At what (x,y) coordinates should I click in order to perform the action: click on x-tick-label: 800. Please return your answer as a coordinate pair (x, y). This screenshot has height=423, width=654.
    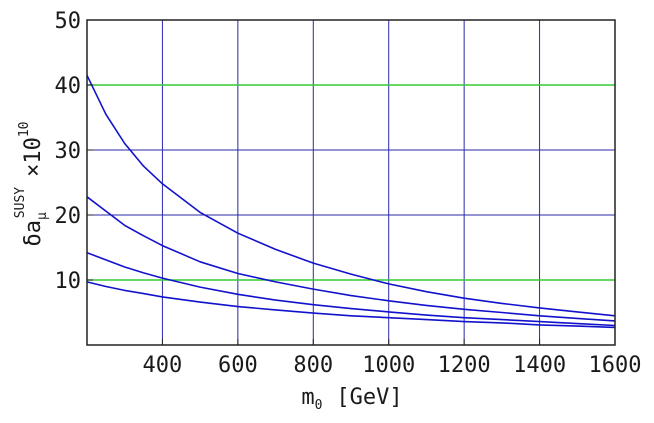
    Looking at the image, I should click on (313, 365).